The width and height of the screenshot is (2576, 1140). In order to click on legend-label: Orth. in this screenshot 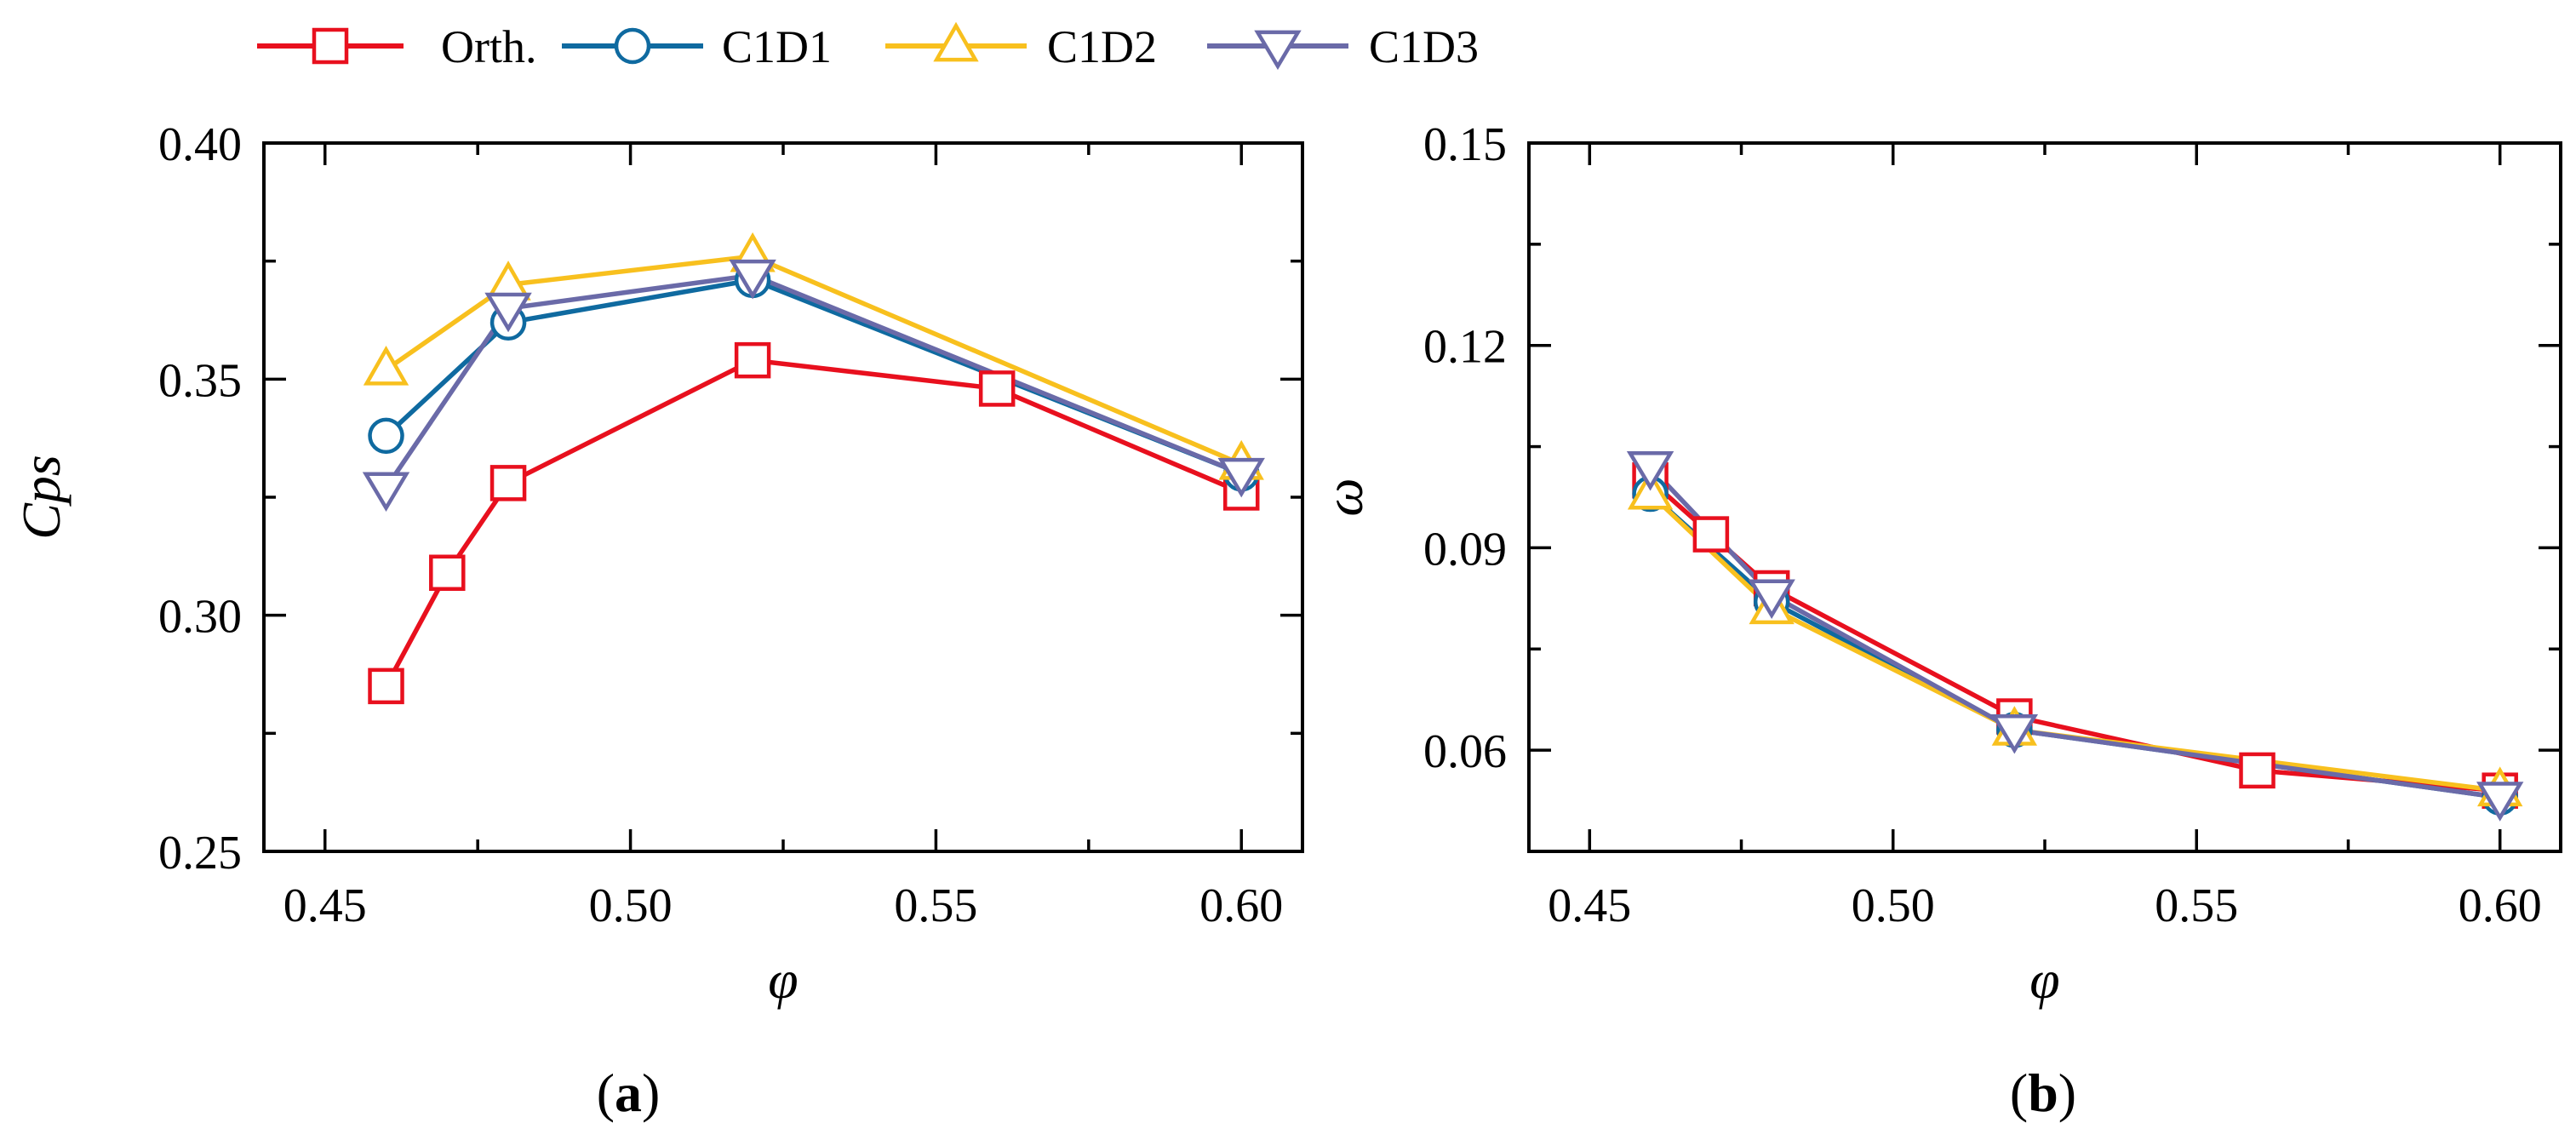, I will do `click(488, 46)`.